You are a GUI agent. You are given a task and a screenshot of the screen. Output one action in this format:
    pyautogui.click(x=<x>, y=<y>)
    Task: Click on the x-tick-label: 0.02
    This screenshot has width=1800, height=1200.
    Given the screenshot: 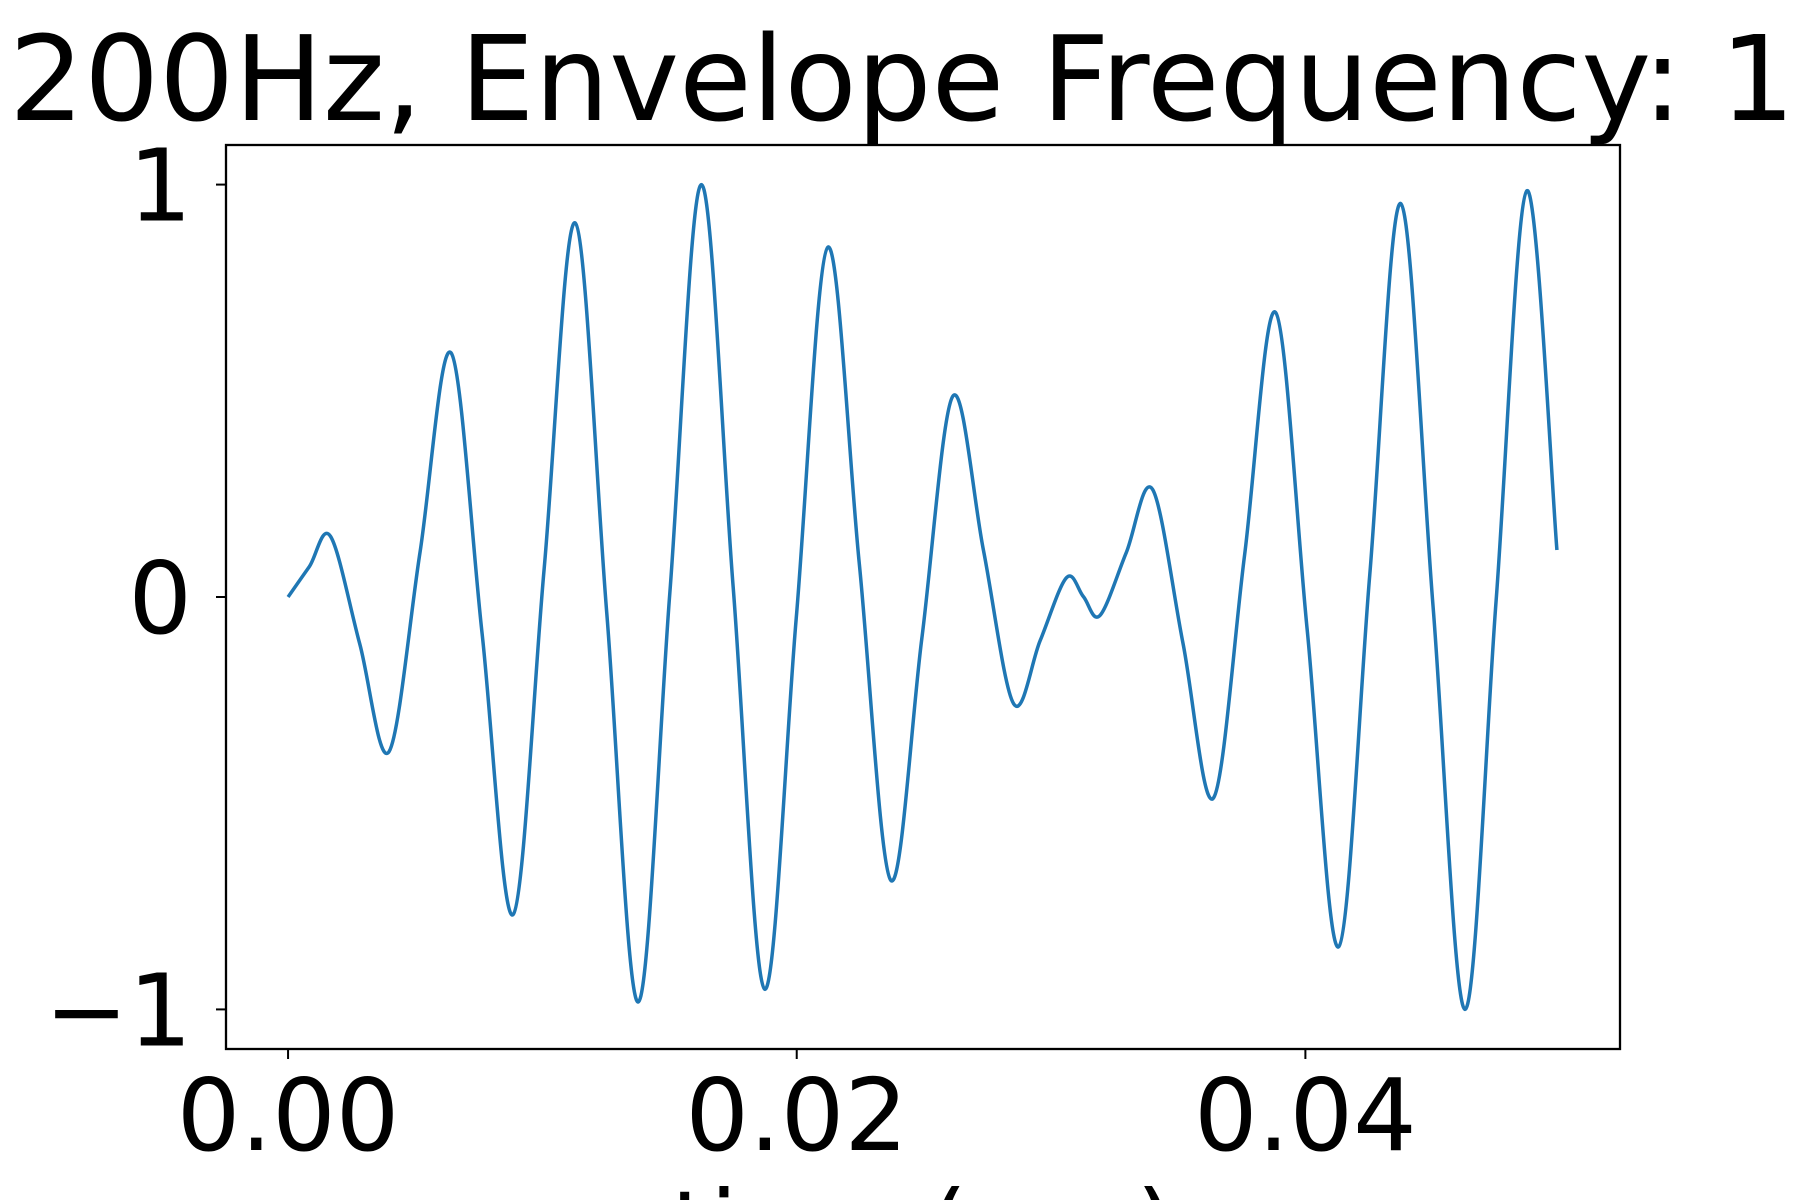 What is the action you would take?
    pyautogui.click(x=796, y=1115)
    